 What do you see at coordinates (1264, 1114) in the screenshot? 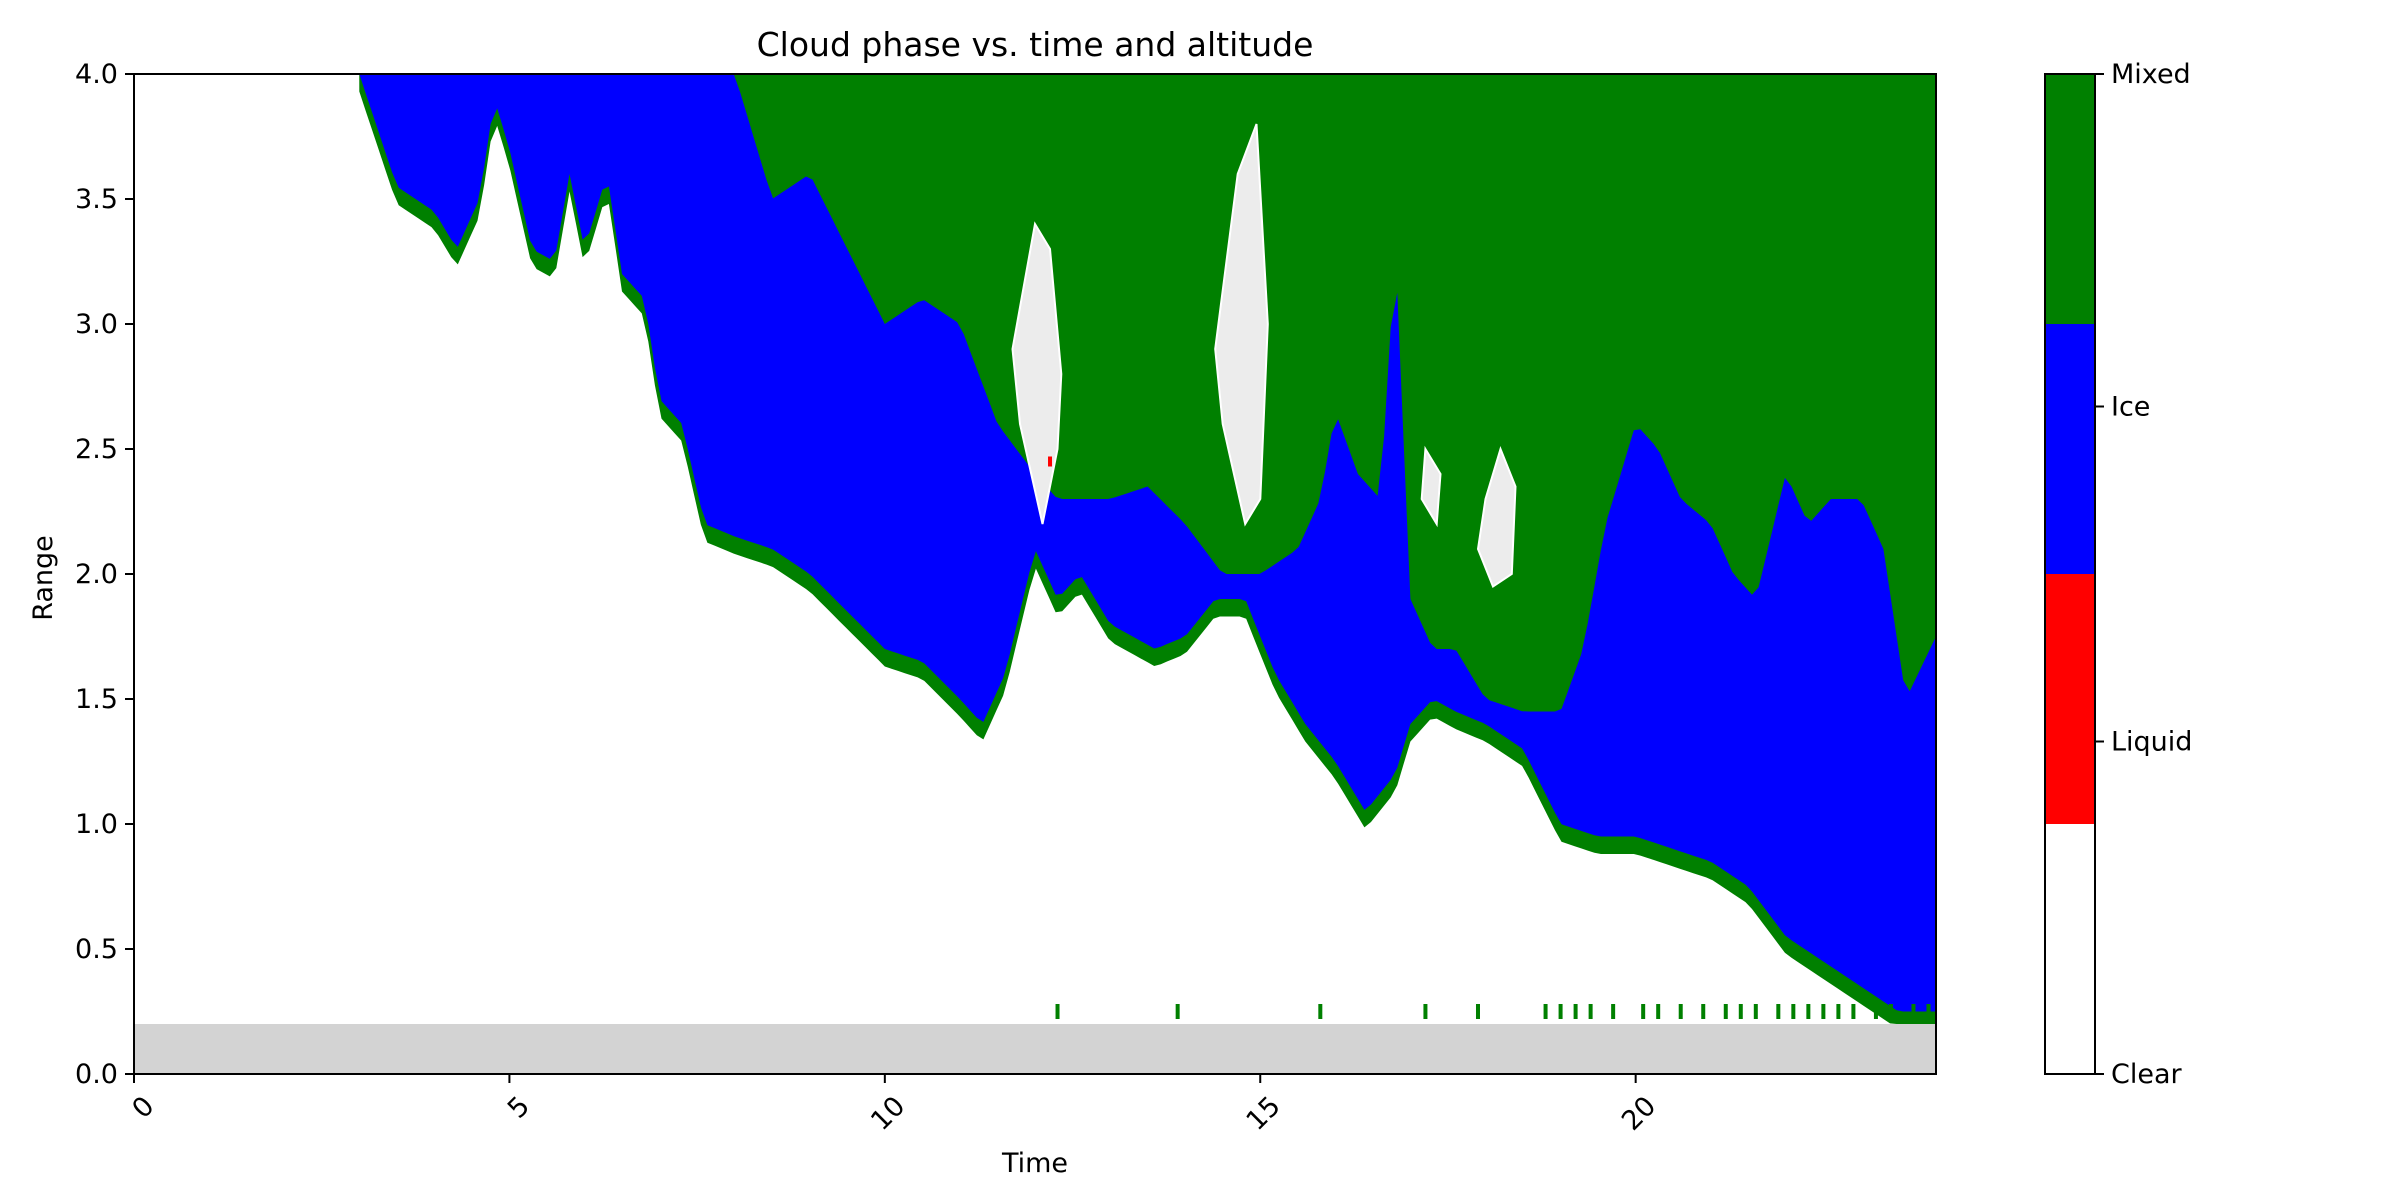
I see `x-tick-label: 15` at bounding box center [1264, 1114].